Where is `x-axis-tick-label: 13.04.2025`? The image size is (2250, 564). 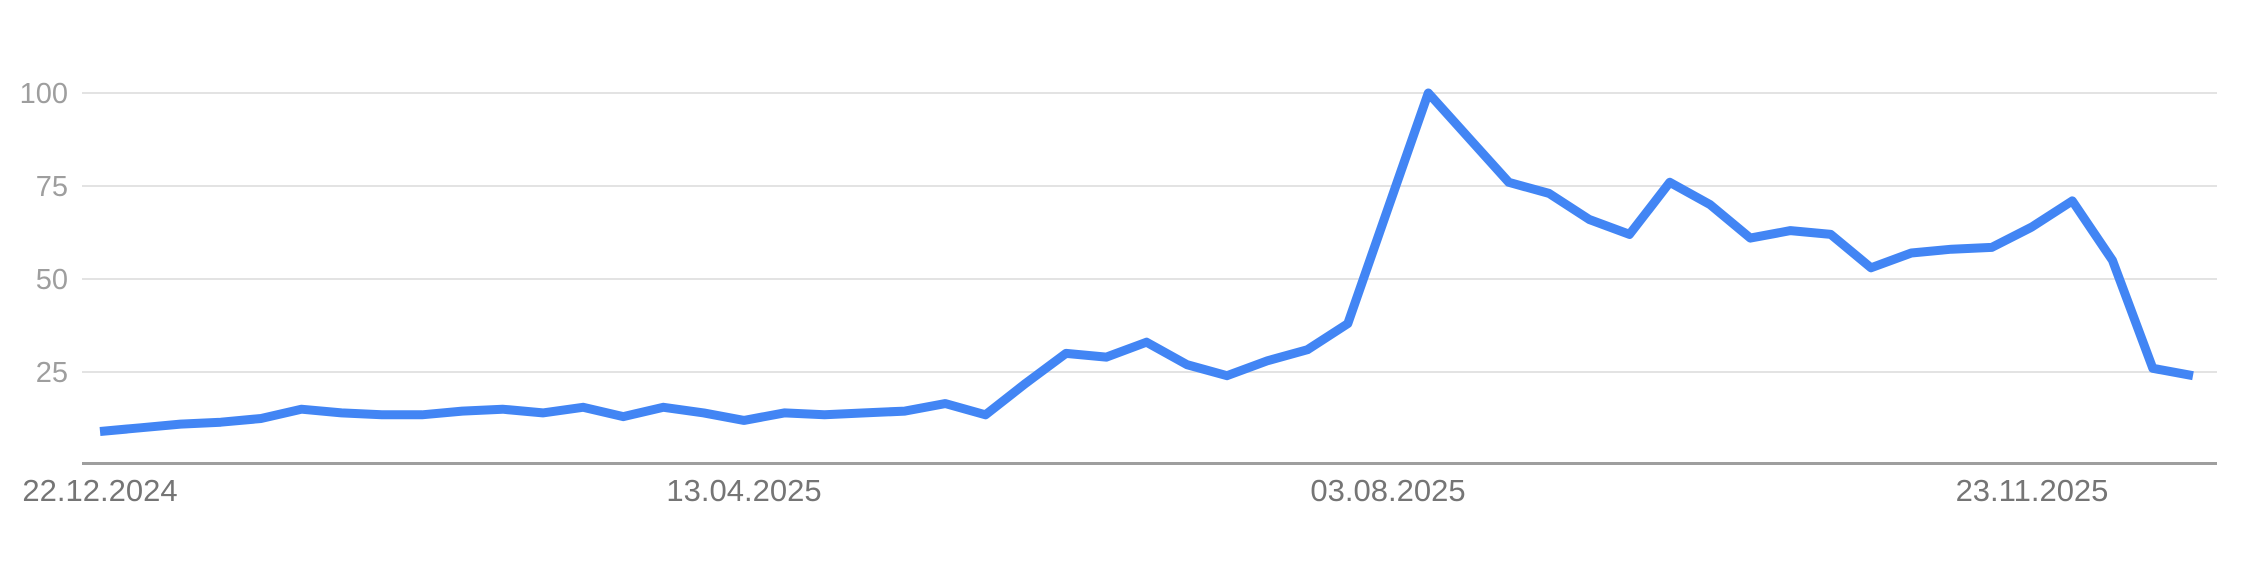 x-axis-tick-label: 13.04.2025 is located at coordinates (743, 490).